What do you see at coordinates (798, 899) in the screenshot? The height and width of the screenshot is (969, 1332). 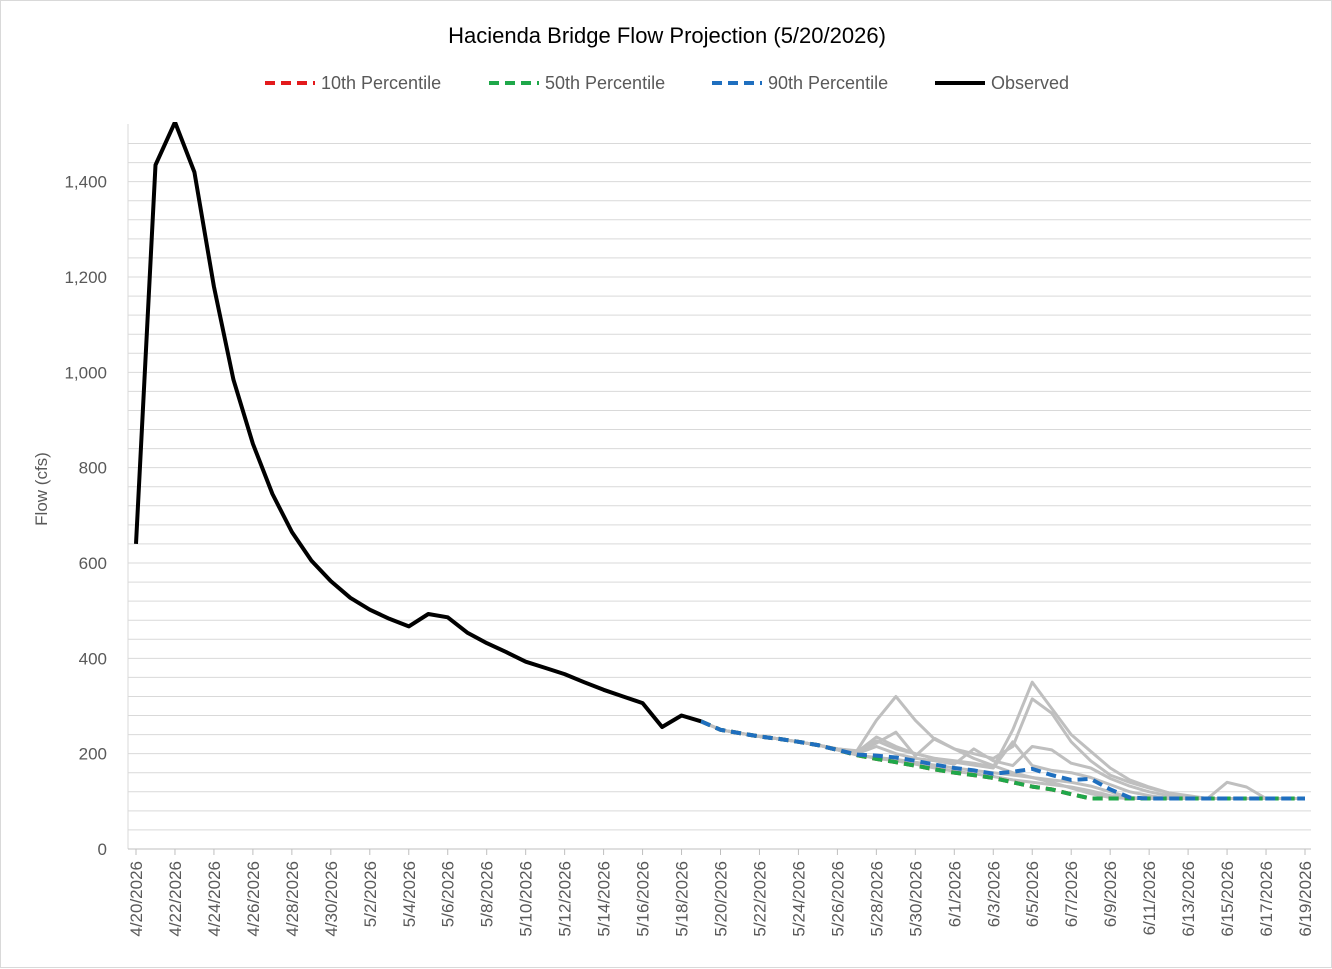 I see `x-tick-label: 5/24/2026` at bounding box center [798, 899].